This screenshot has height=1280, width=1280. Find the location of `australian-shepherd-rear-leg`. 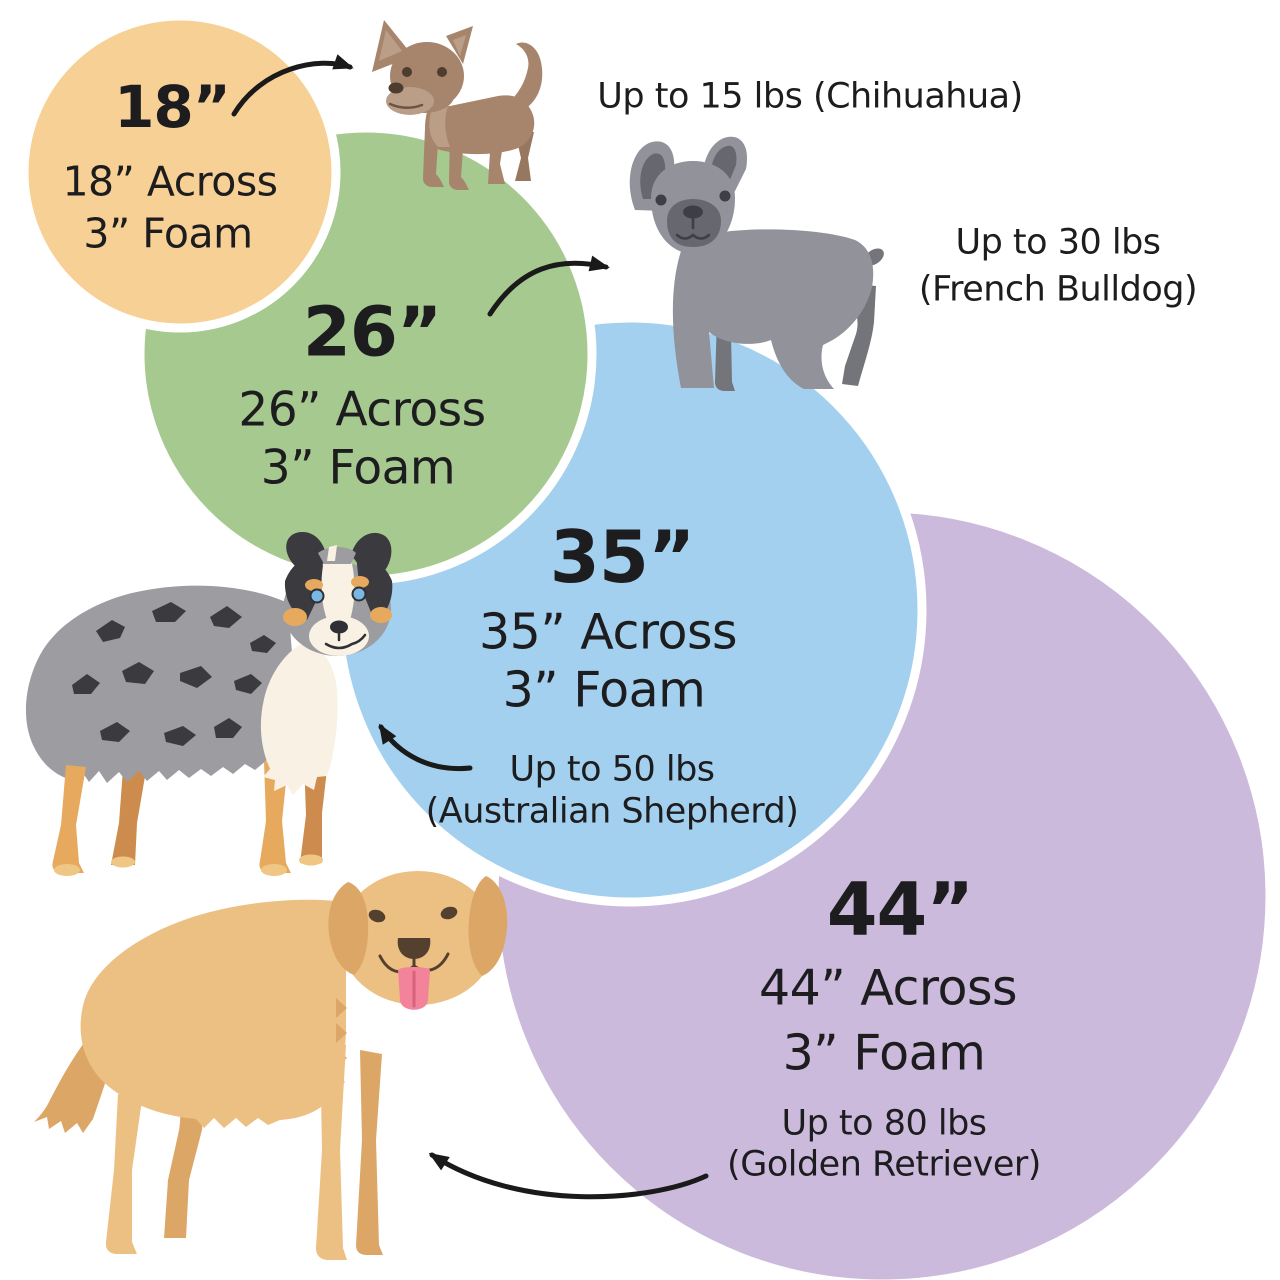

australian-shepherd-rear-leg is located at coordinates (69, 819).